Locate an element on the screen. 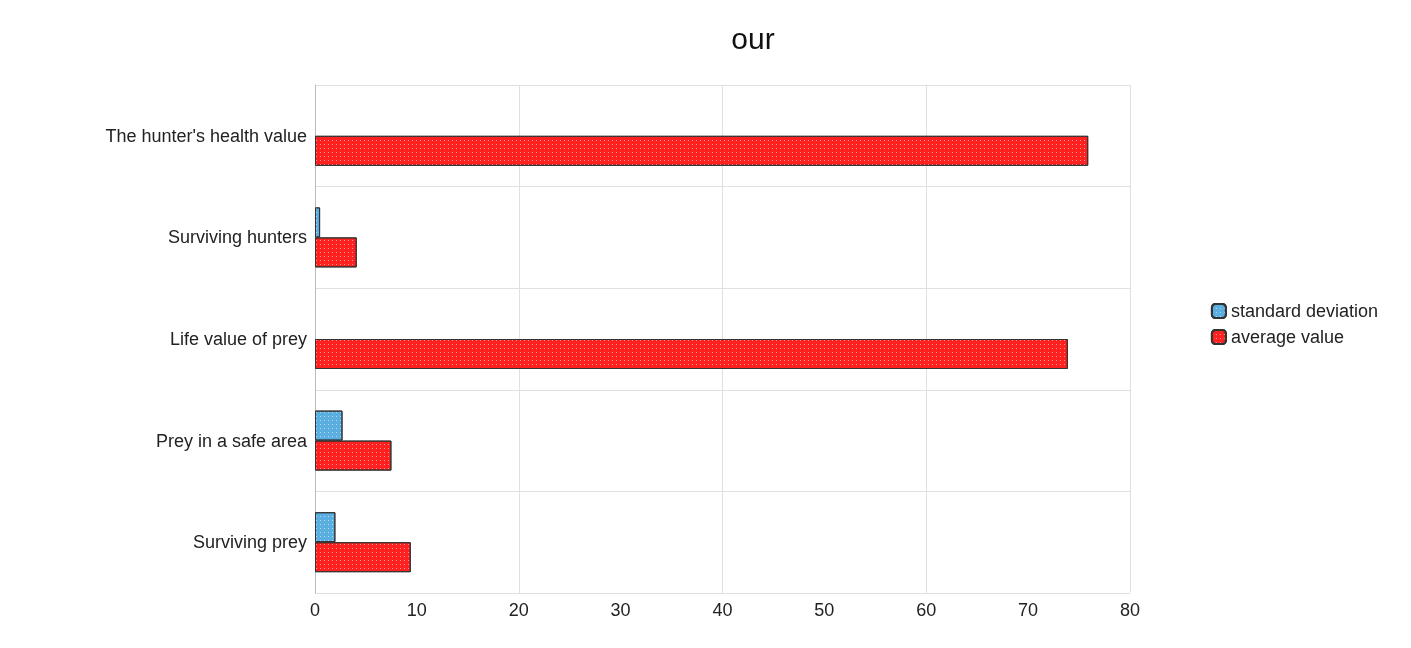 The width and height of the screenshot is (1411, 648). legend-label: standard deviation is located at coordinates (1304, 311).